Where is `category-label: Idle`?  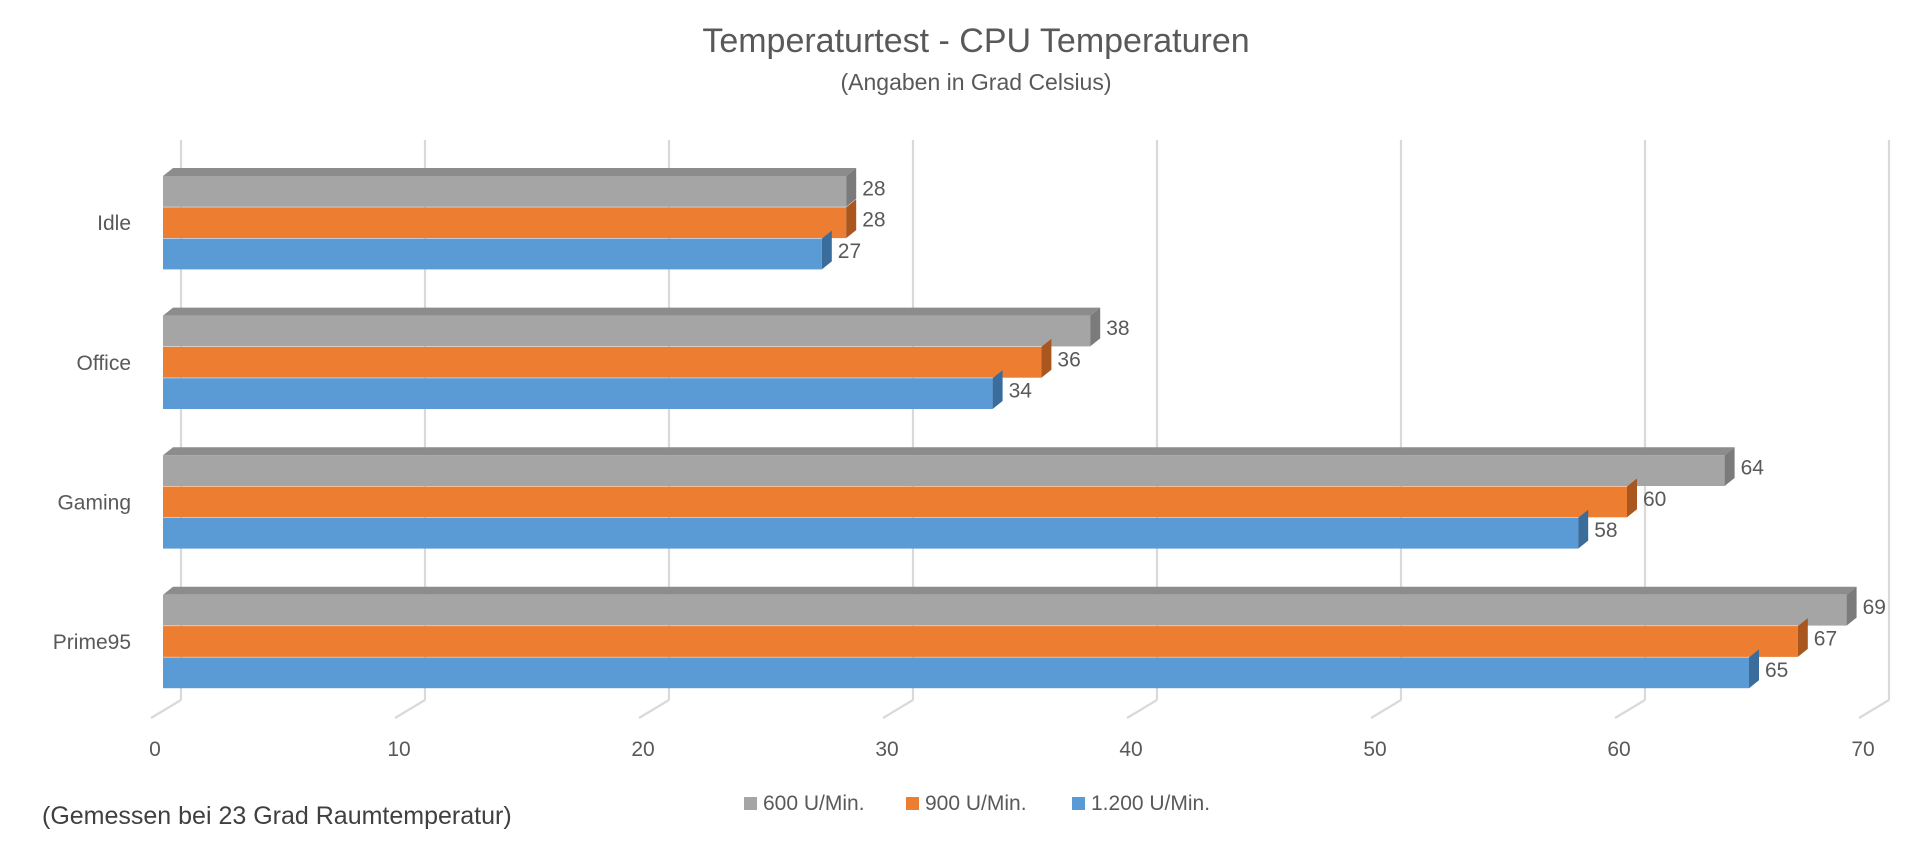 category-label: Idle is located at coordinates (114, 223).